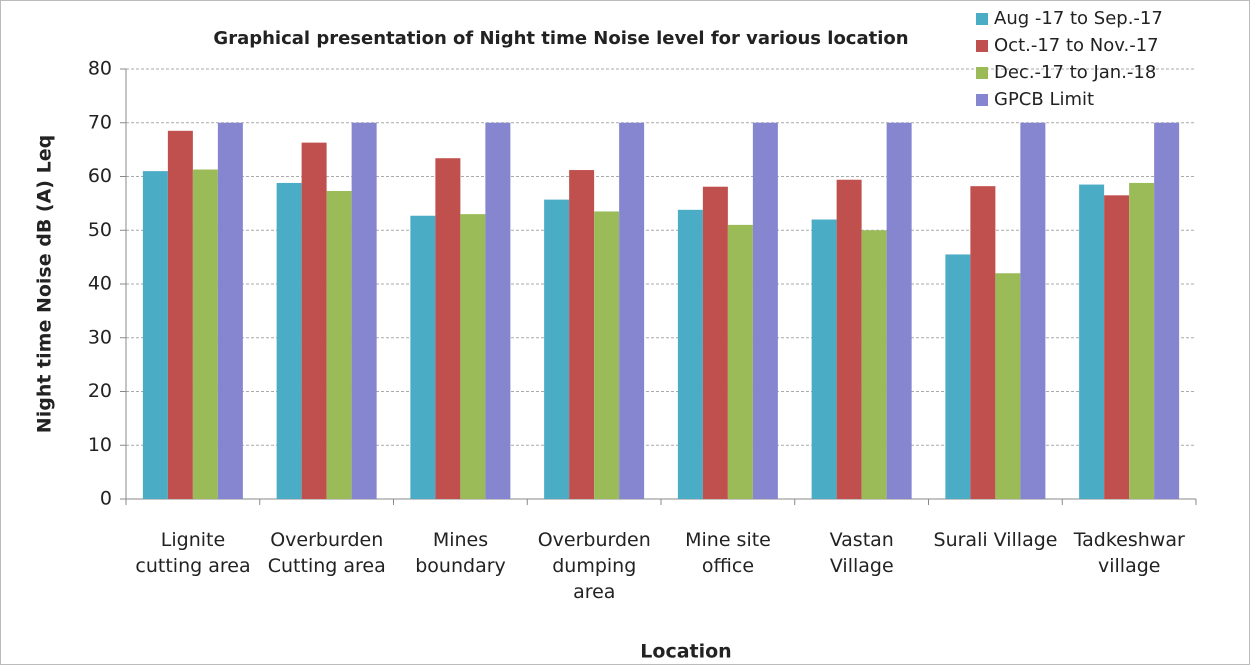 The image size is (1250, 665). I want to click on y-tick-label: 80, so click(100, 69).